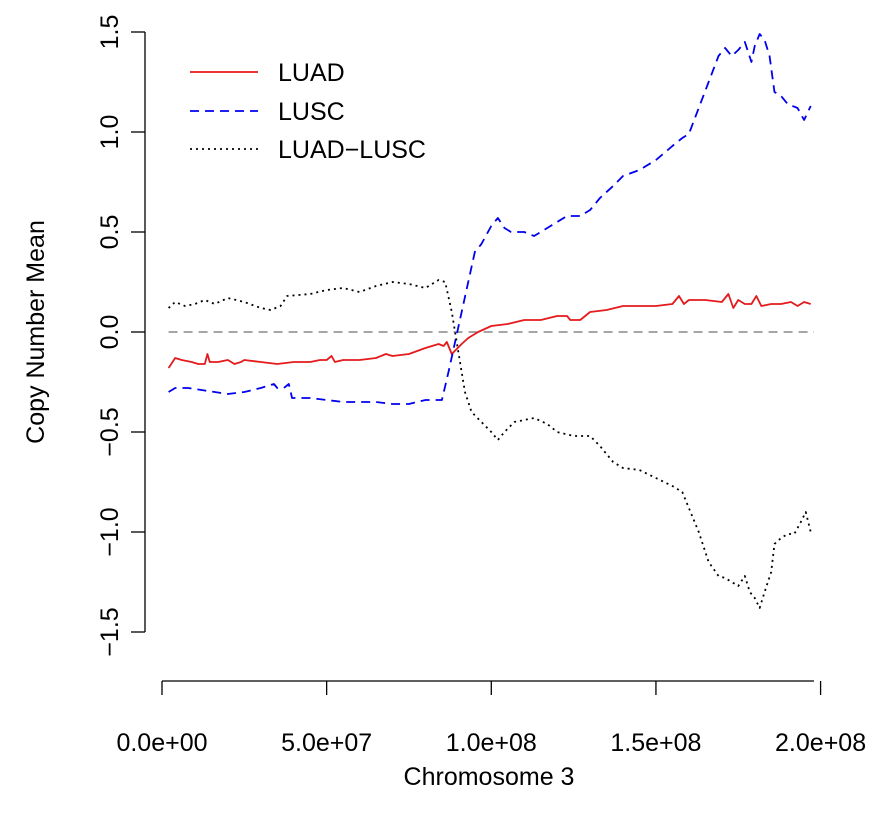  I want to click on x-tick-label: 2.0e+08, so click(820, 743).